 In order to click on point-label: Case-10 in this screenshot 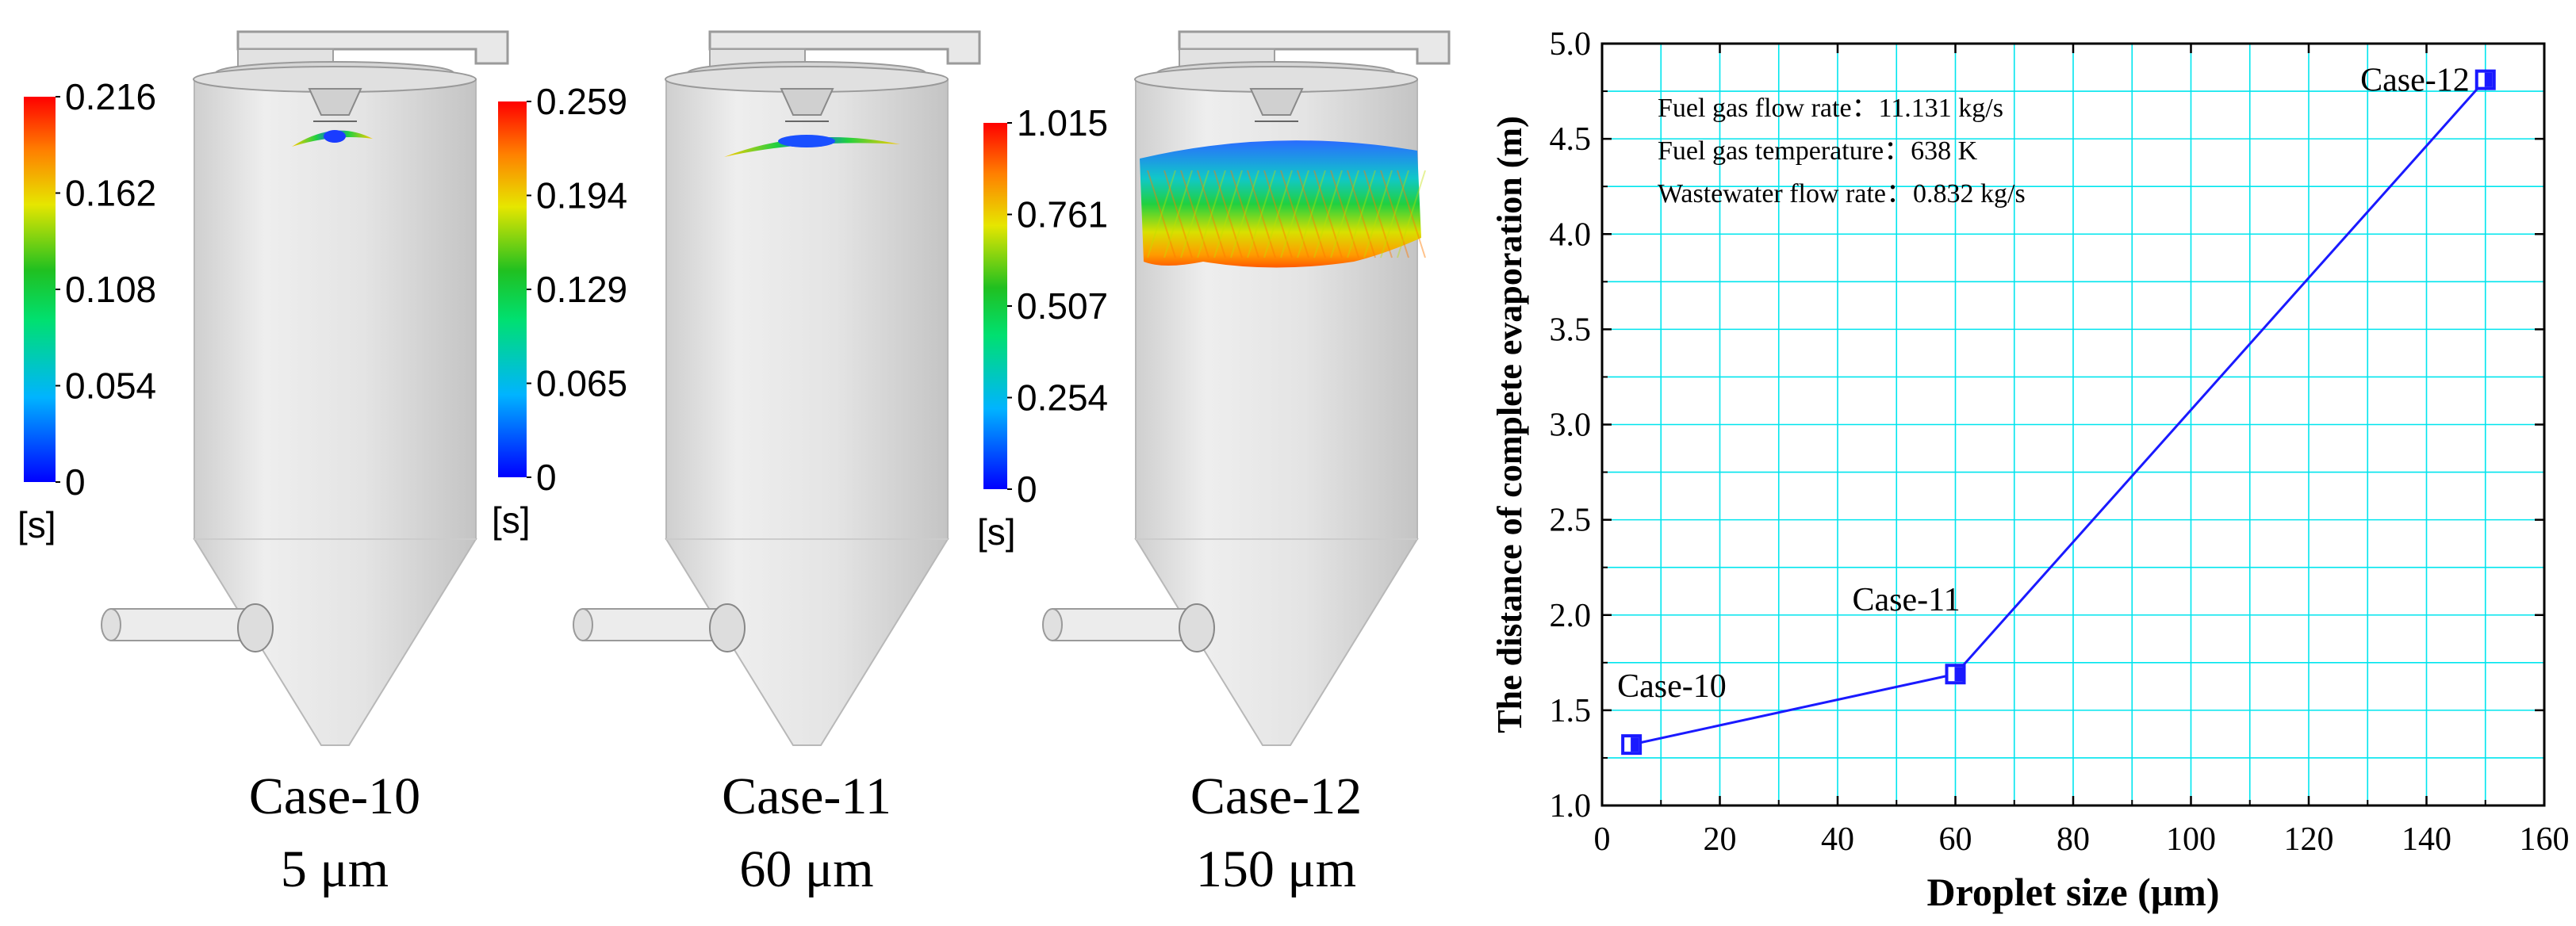, I will do `click(1672, 687)`.